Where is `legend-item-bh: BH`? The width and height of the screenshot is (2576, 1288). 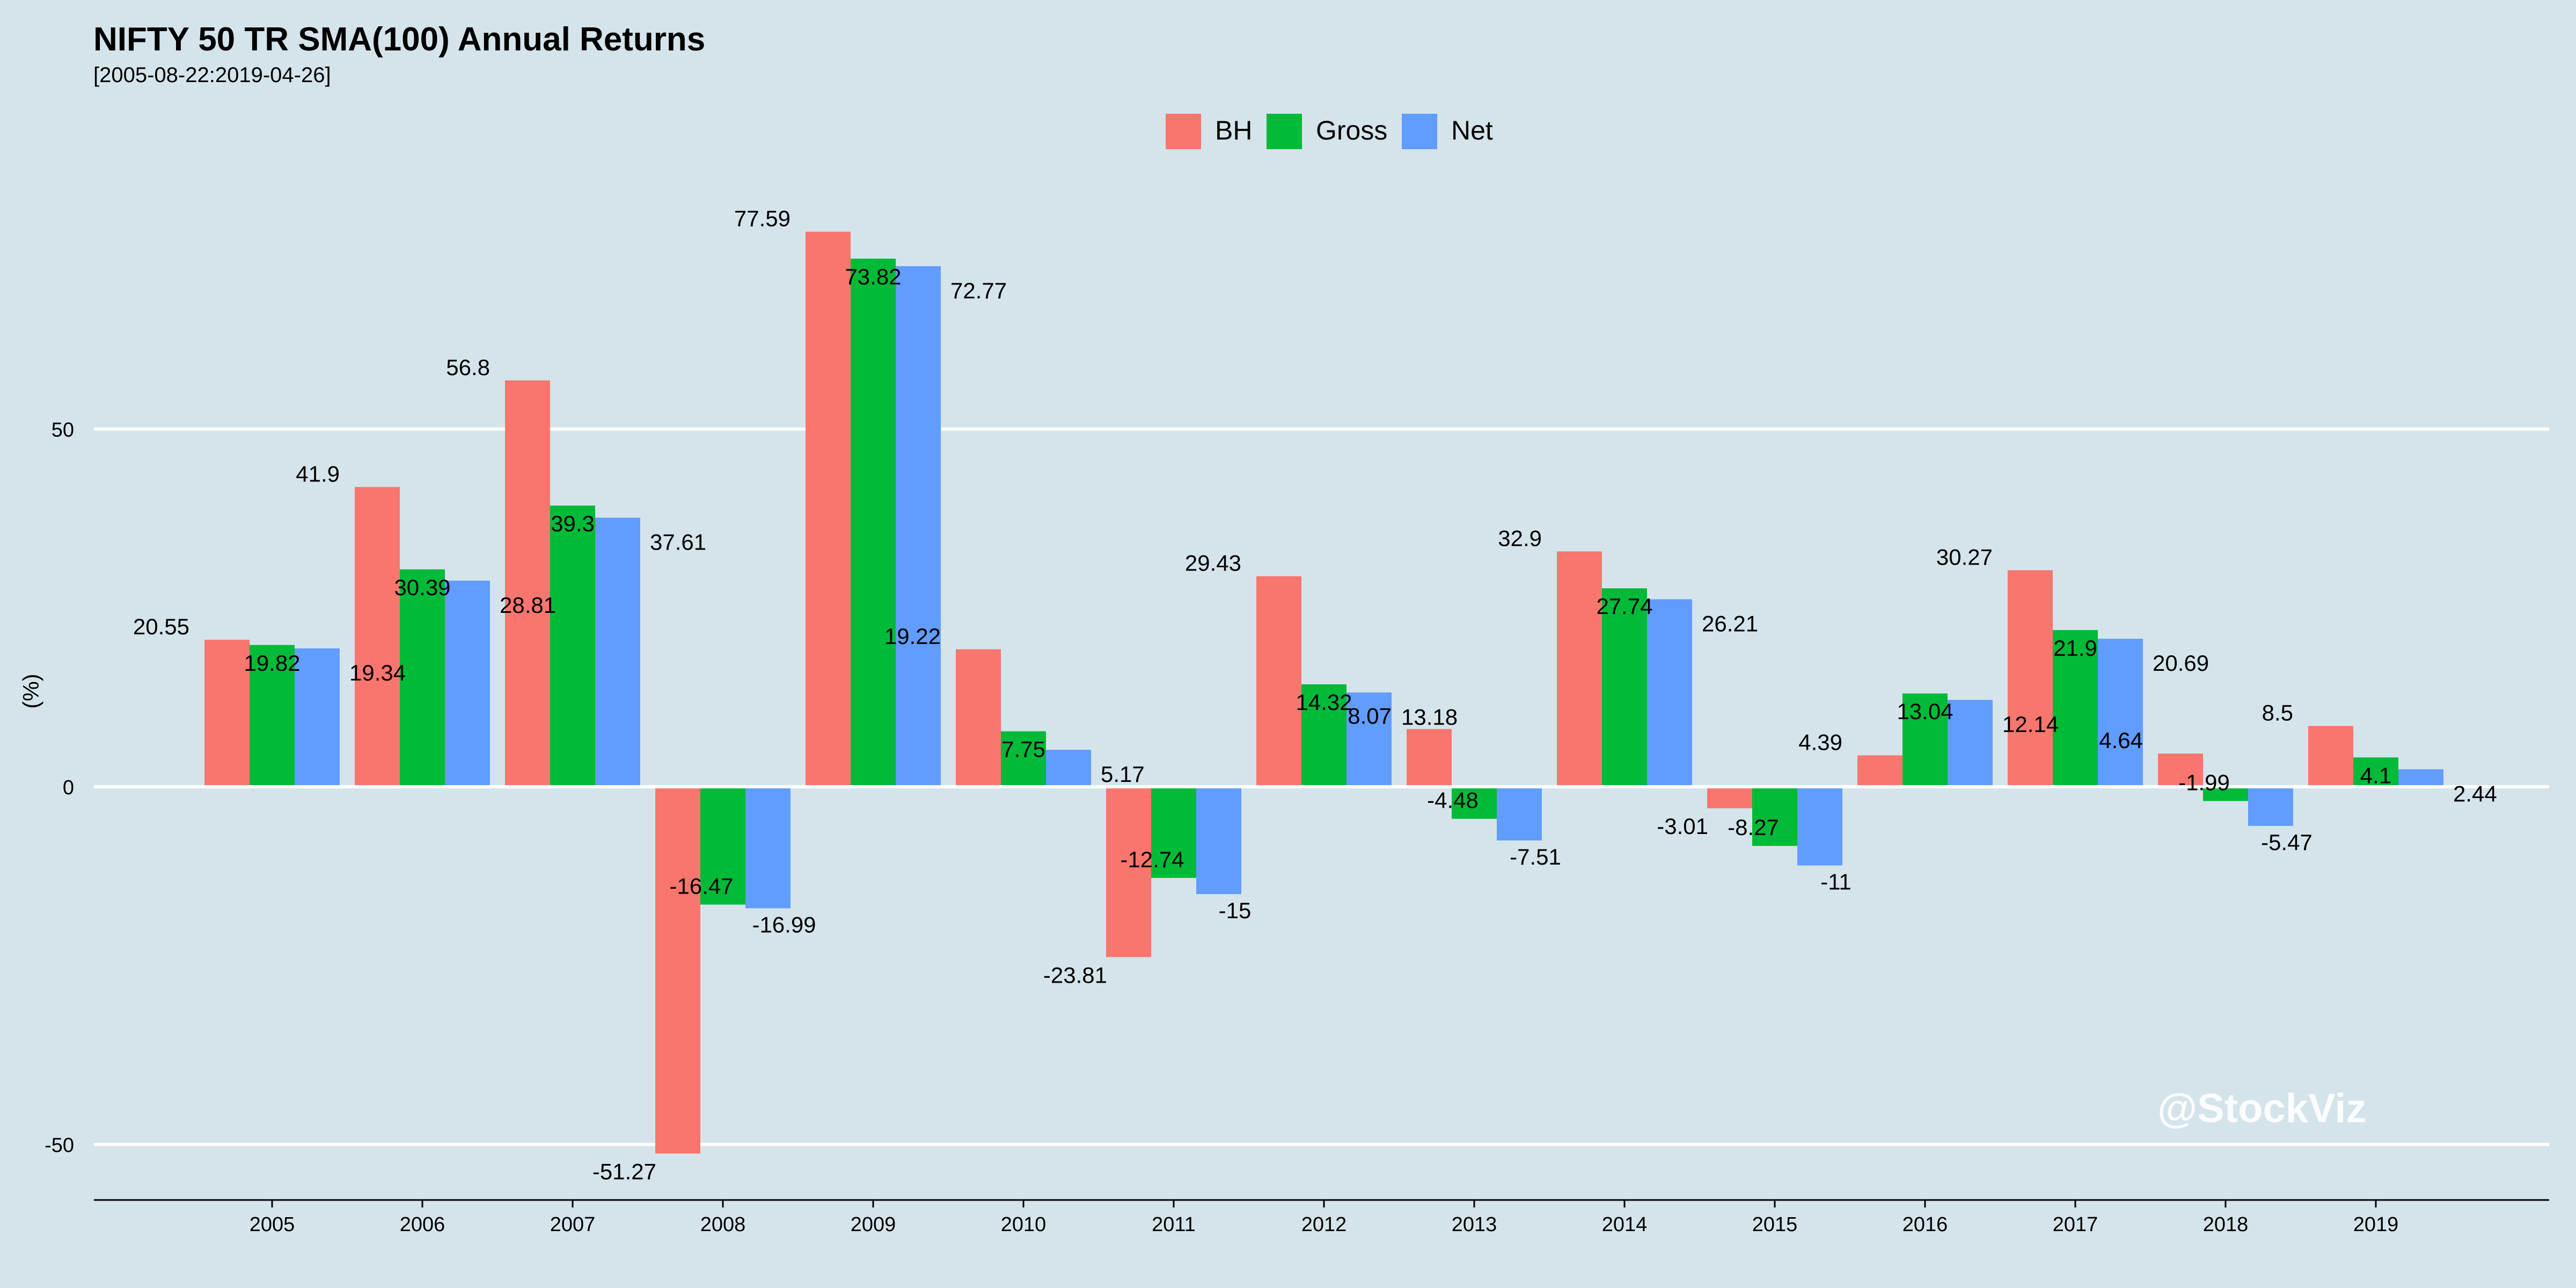 legend-item-bh: BH is located at coordinates (1209, 131).